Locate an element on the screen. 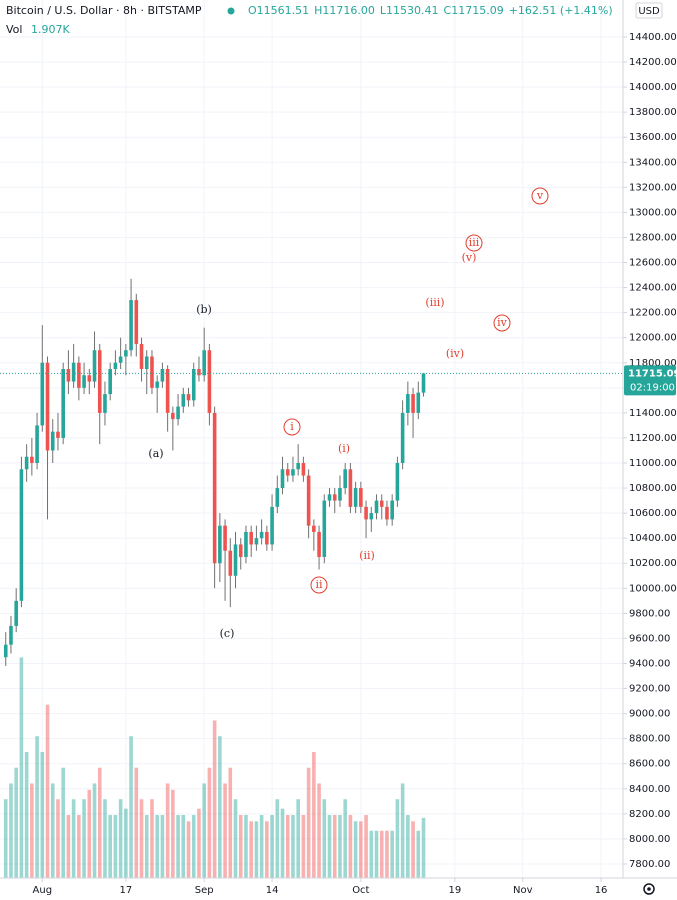 This screenshot has width=677, height=900. ohlc-value: O11561.51 is located at coordinates (278, 10).